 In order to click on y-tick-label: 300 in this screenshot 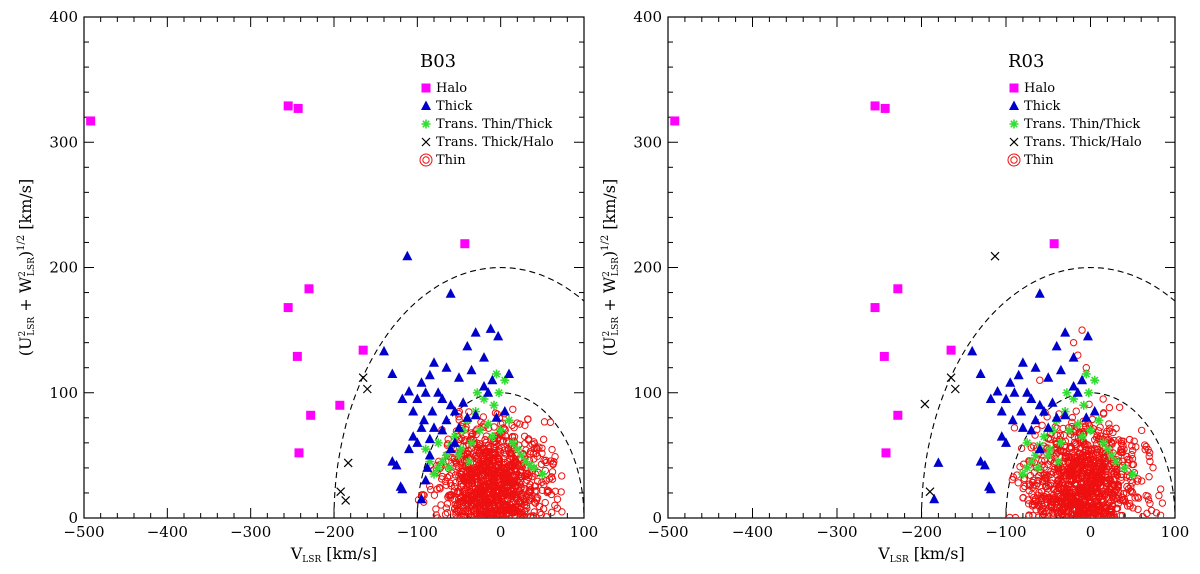, I will do `click(63, 142)`.